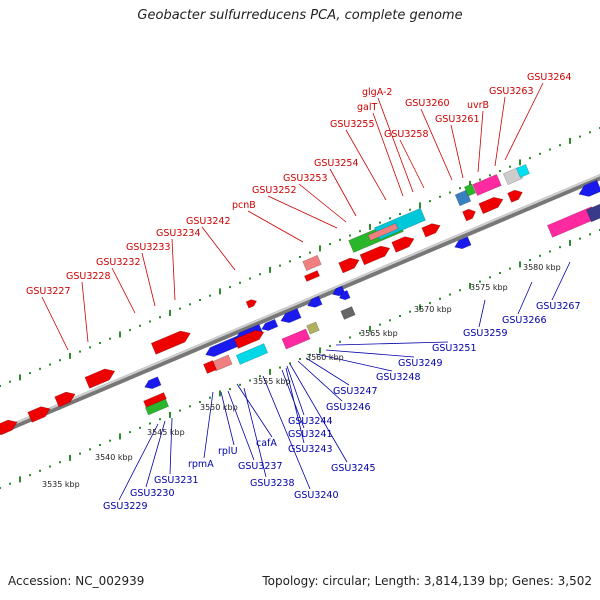  I want to click on label-gsu3260: GSU3260, so click(427, 103).